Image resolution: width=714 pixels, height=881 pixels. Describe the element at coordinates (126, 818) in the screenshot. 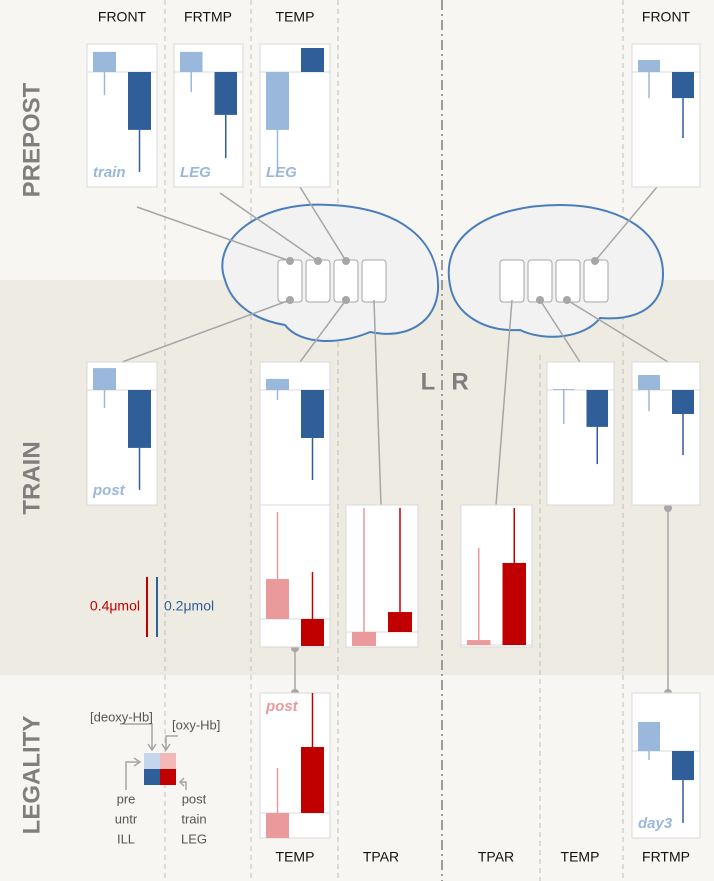

I see `legend-pre: untr` at that location.